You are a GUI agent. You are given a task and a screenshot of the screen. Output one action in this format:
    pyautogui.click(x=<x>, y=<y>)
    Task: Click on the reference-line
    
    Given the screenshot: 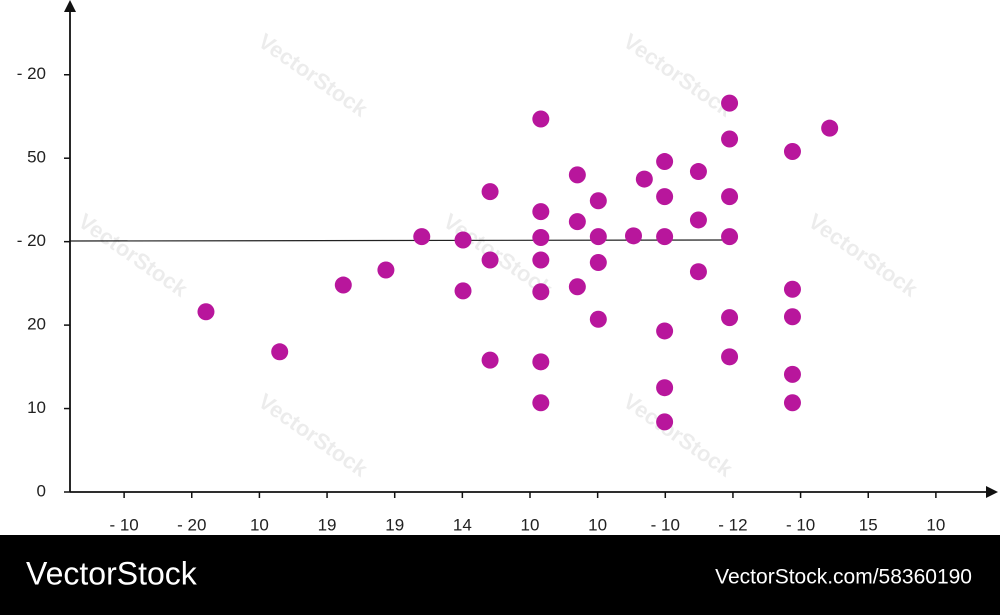 What is the action you would take?
    pyautogui.click(x=400, y=240)
    